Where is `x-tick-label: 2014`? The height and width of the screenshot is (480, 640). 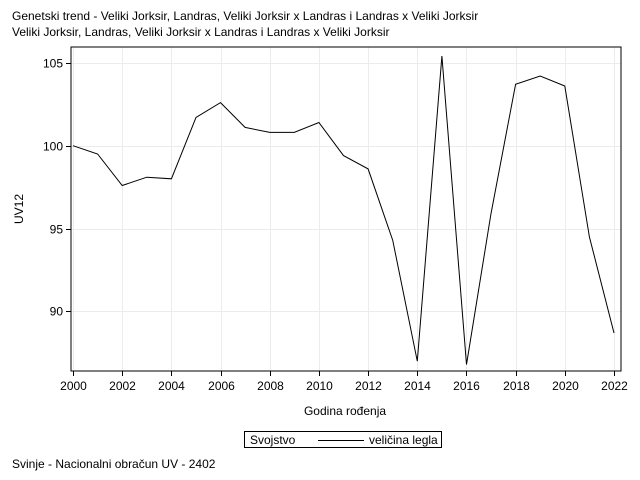
x-tick-label: 2014 is located at coordinates (417, 386).